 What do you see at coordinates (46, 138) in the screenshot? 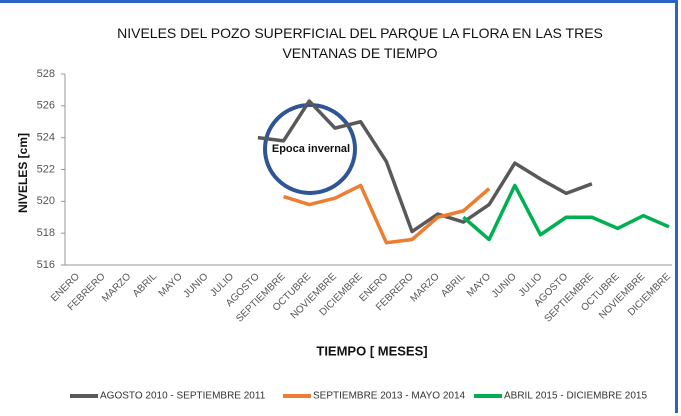
I see `y-tick-label: 524` at bounding box center [46, 138].